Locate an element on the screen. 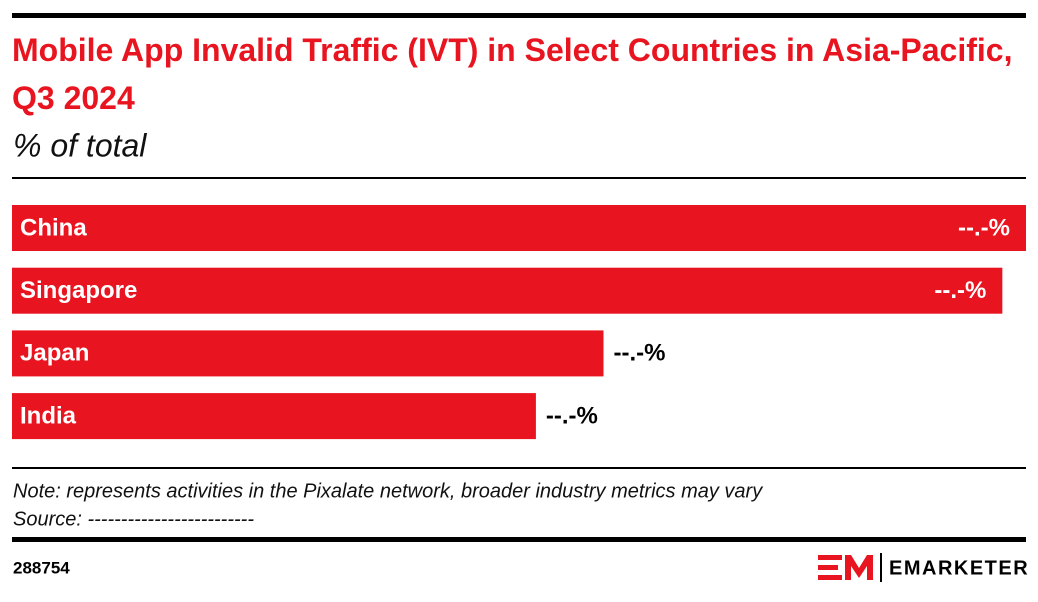 The width and height of the screenshot is (1038, 602). category-label: Japan is located at coordinates (54, 353).